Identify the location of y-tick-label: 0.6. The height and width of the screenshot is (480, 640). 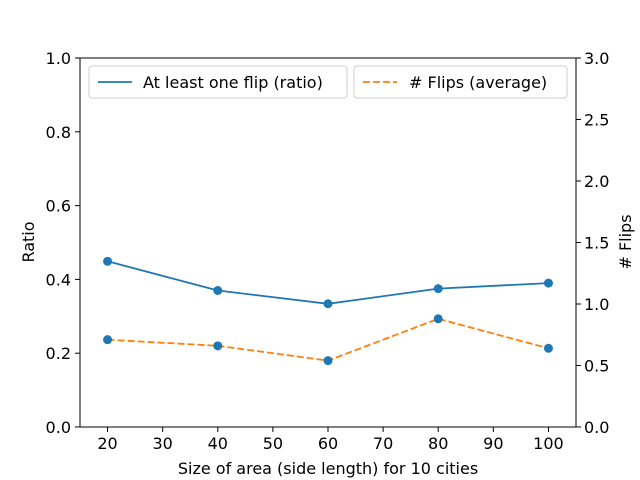
(58, 206).